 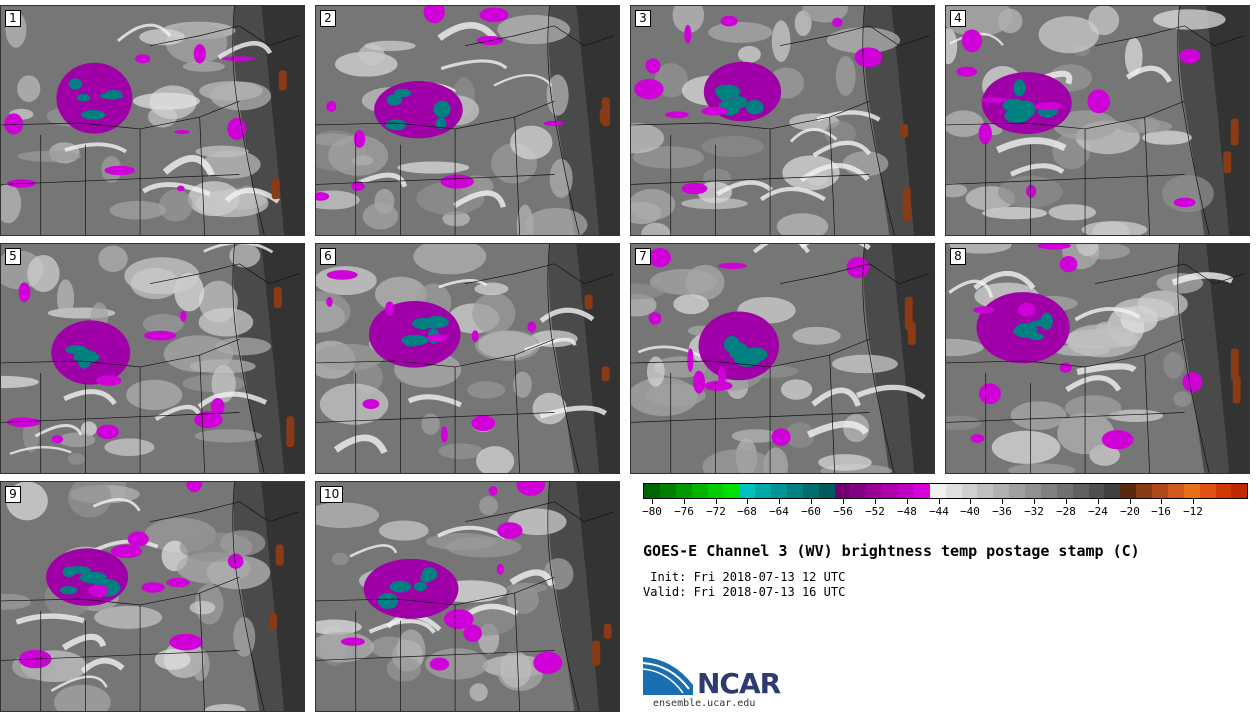 I want to click on stamp-panel-3: 3, so click(x=782, y=120).